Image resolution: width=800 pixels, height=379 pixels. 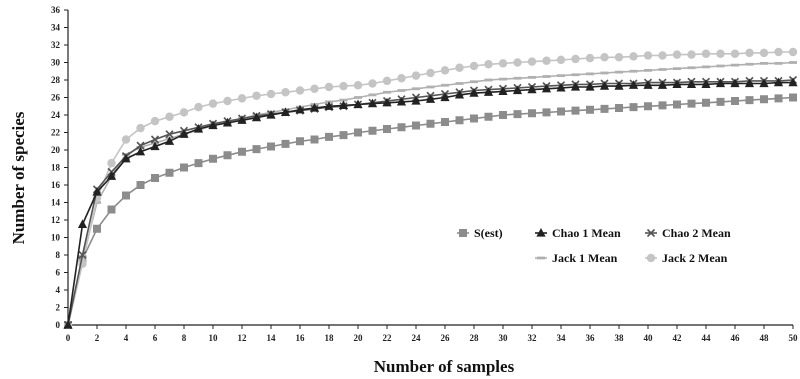 I want to click on legend-item: S(est), so click(x=480, y=233).